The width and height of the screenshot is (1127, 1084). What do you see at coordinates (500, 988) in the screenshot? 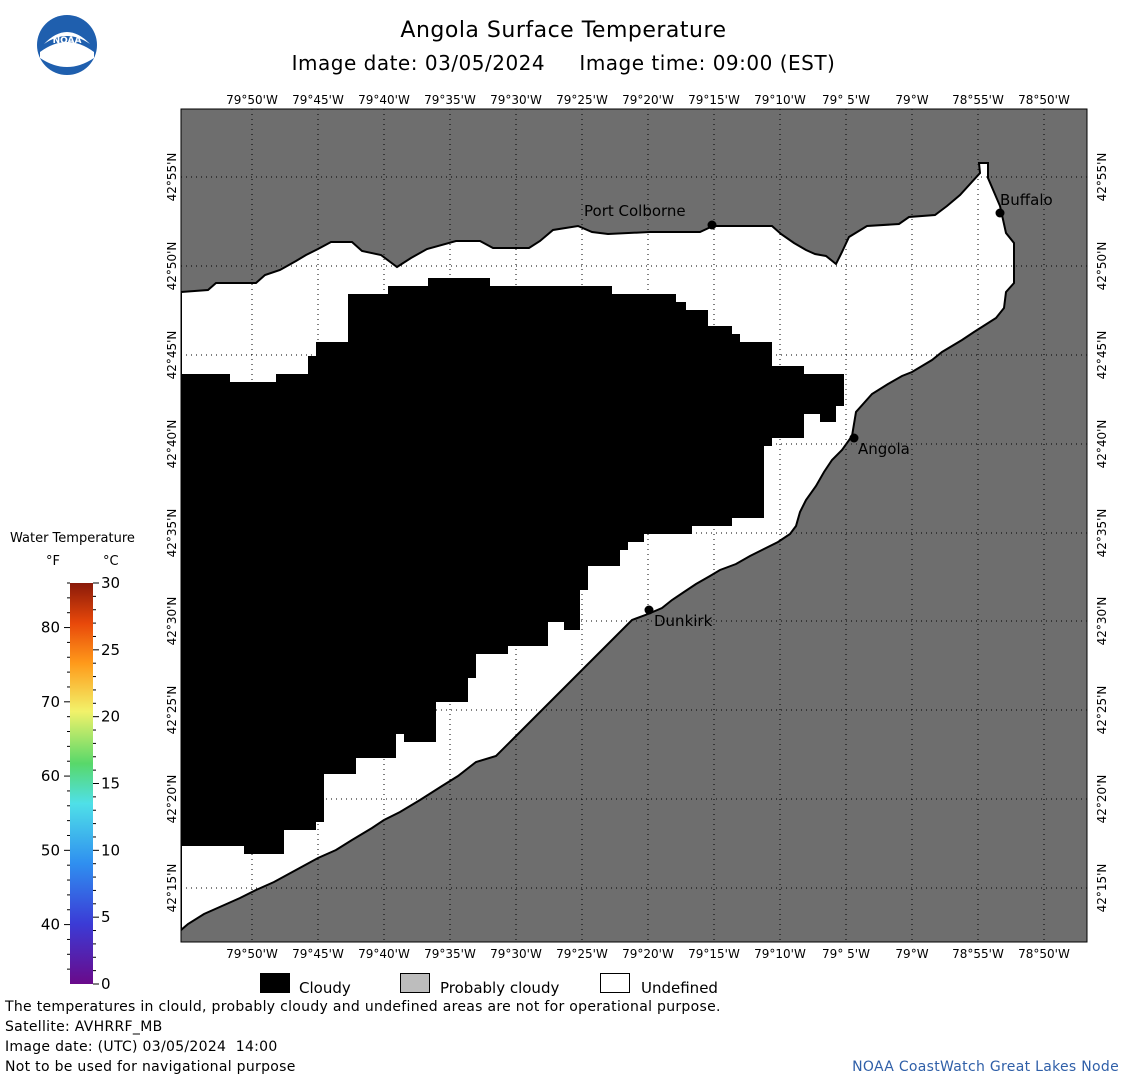
I see `key-label-probably-cloudy: Probably cloudy` at bounding box center [500, 988].